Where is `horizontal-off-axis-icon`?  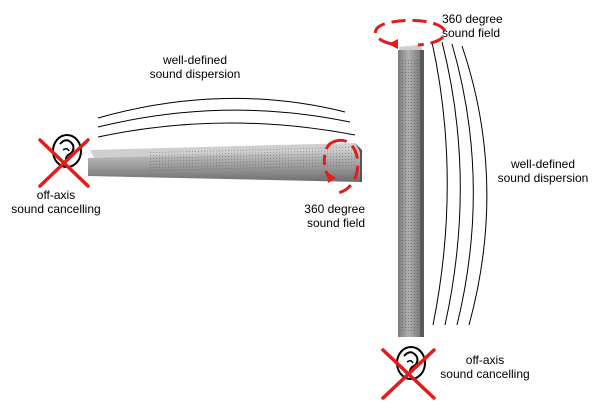 horizontal-off-axis-icon is located at coordinates (64, 161).